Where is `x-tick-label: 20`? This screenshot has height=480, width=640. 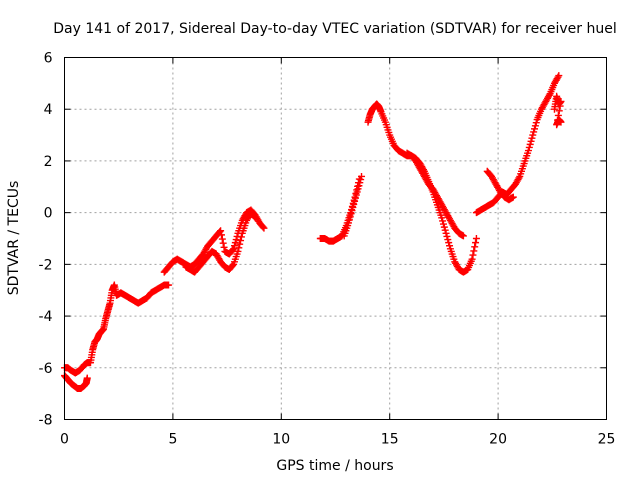
x-tick-label: 20 is located at coordinates (498, 440).